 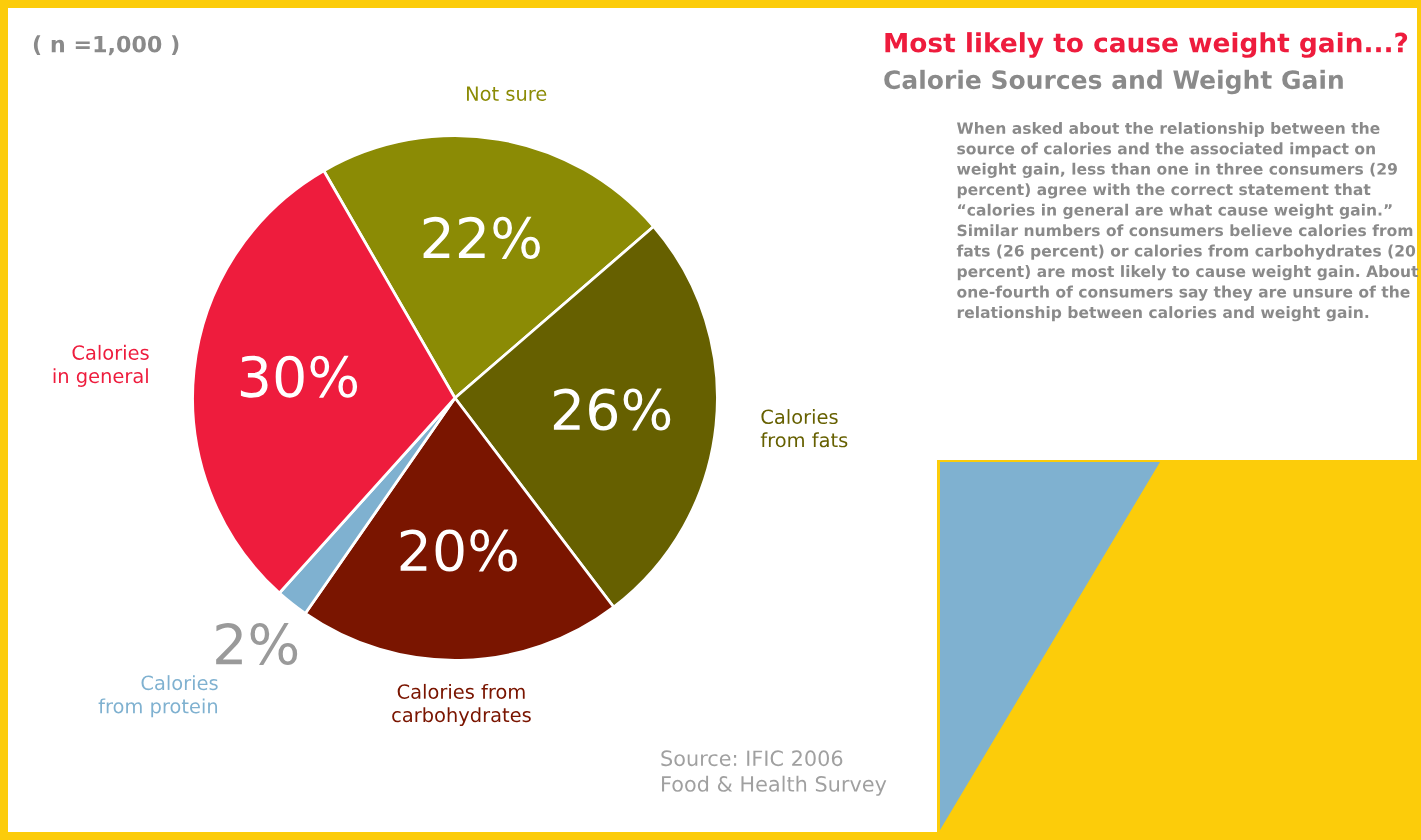 What do you see at coordinates (1113, 82) in the screenshot?
I see `text: Calorie Sources and Weight Gain` at bounding box center [1113, 82].